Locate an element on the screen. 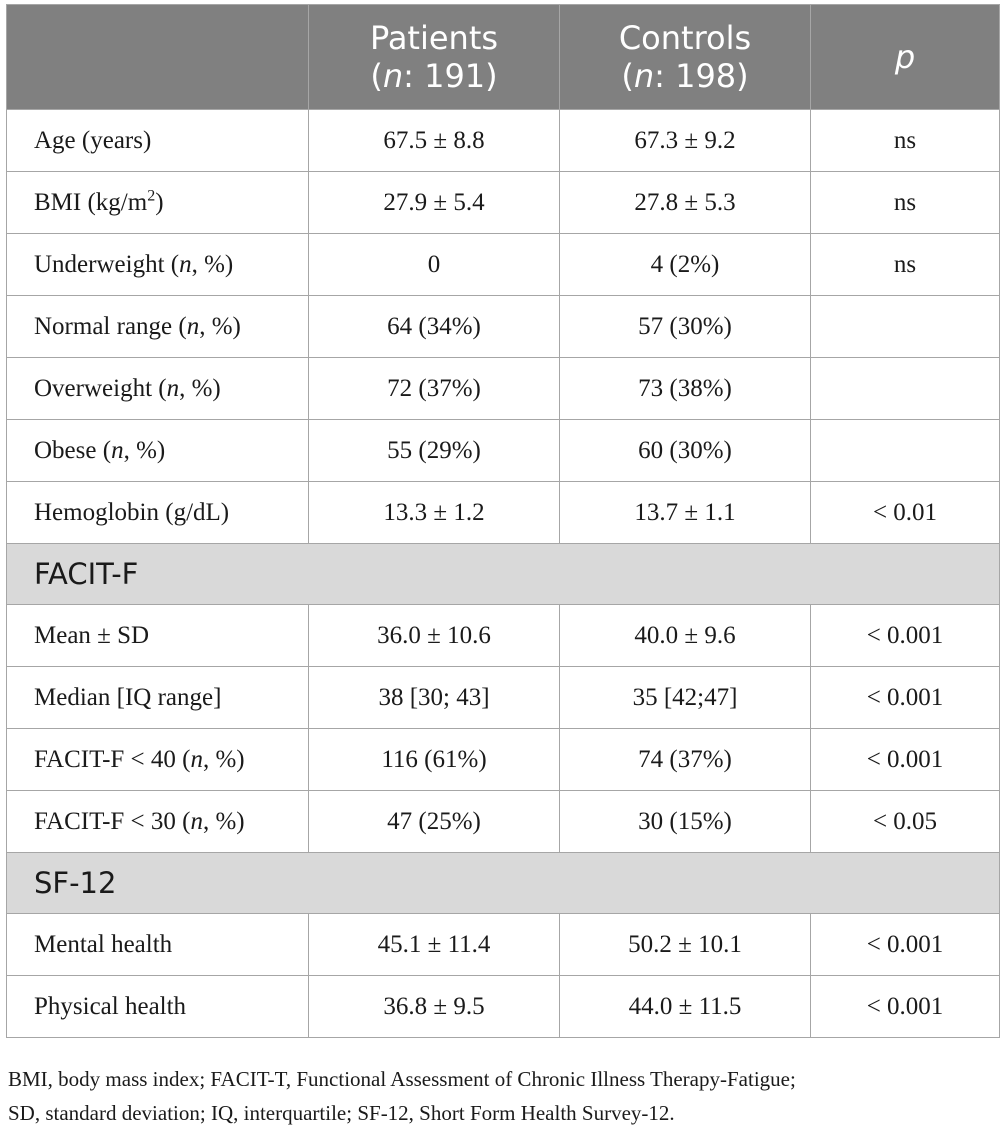  p-cell: < 0.01 is located at coordinates (905, 512).